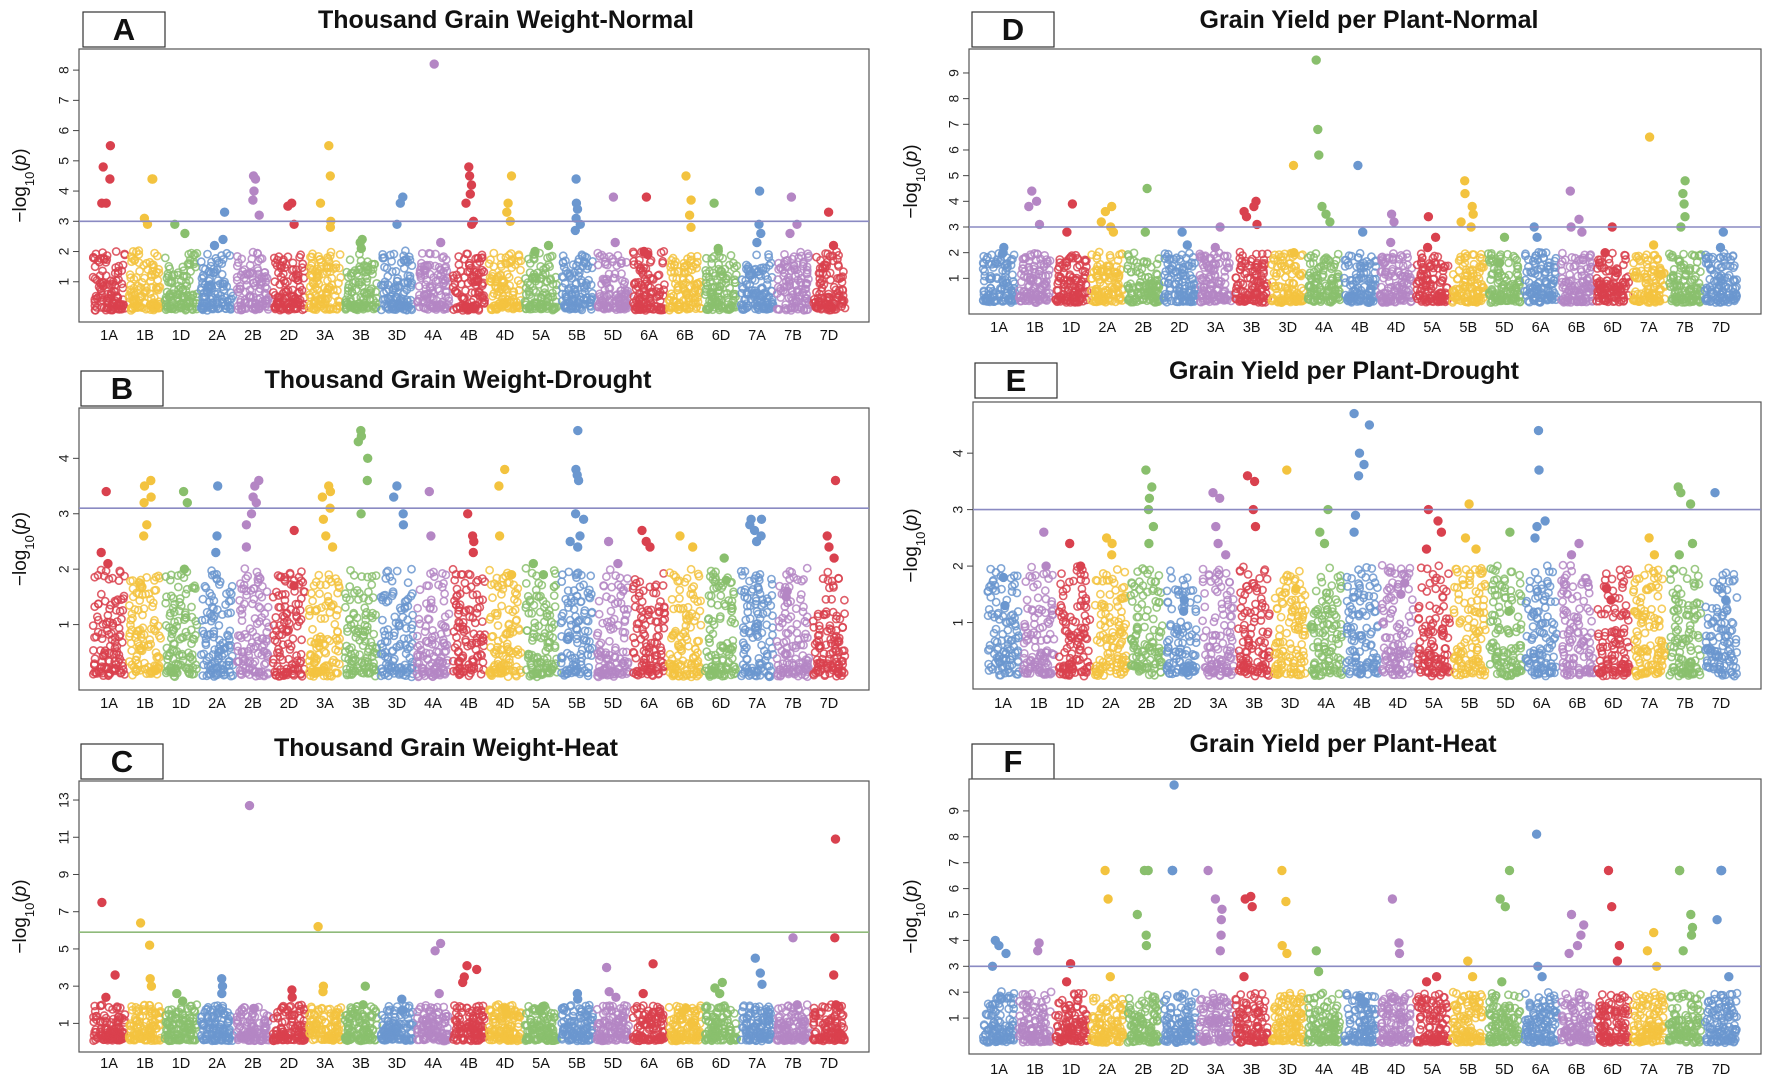 Image resolution: width=1772 pixels, height=1088 pixels. I want to click on chromosome-label: 3B, so click(361, 704).